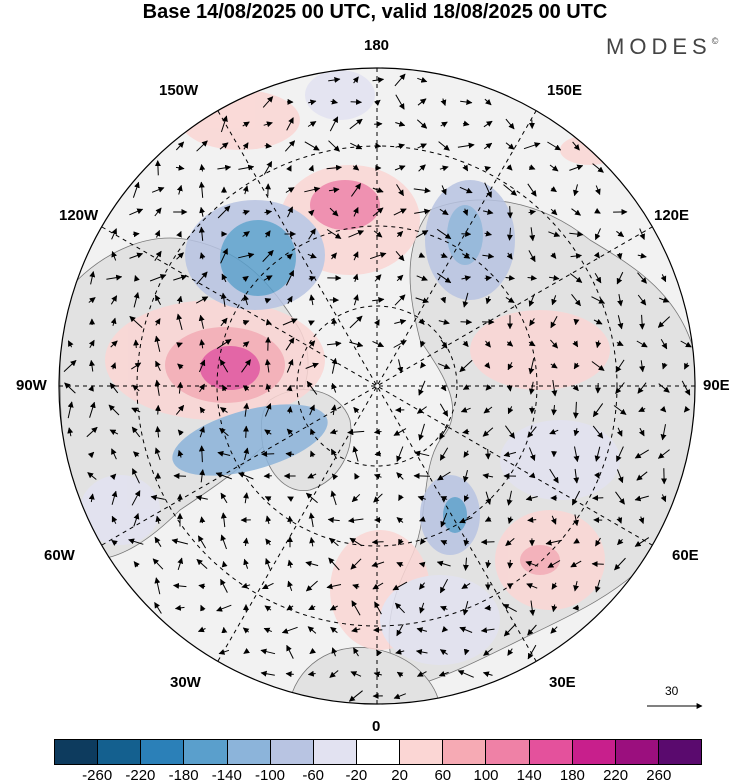 This screenshot has height=784, width=750. What do you see at coordinates (564, 90) in the screenshot?
I see `lon-label-150e: 150E` at bounding box center [564, 90].